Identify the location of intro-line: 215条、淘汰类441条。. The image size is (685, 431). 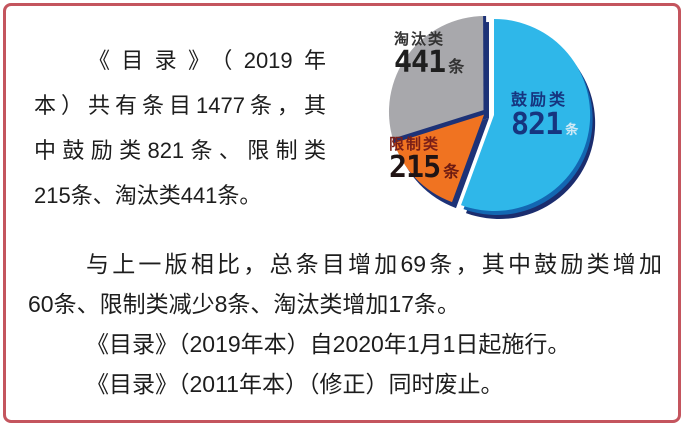
(148, 195).